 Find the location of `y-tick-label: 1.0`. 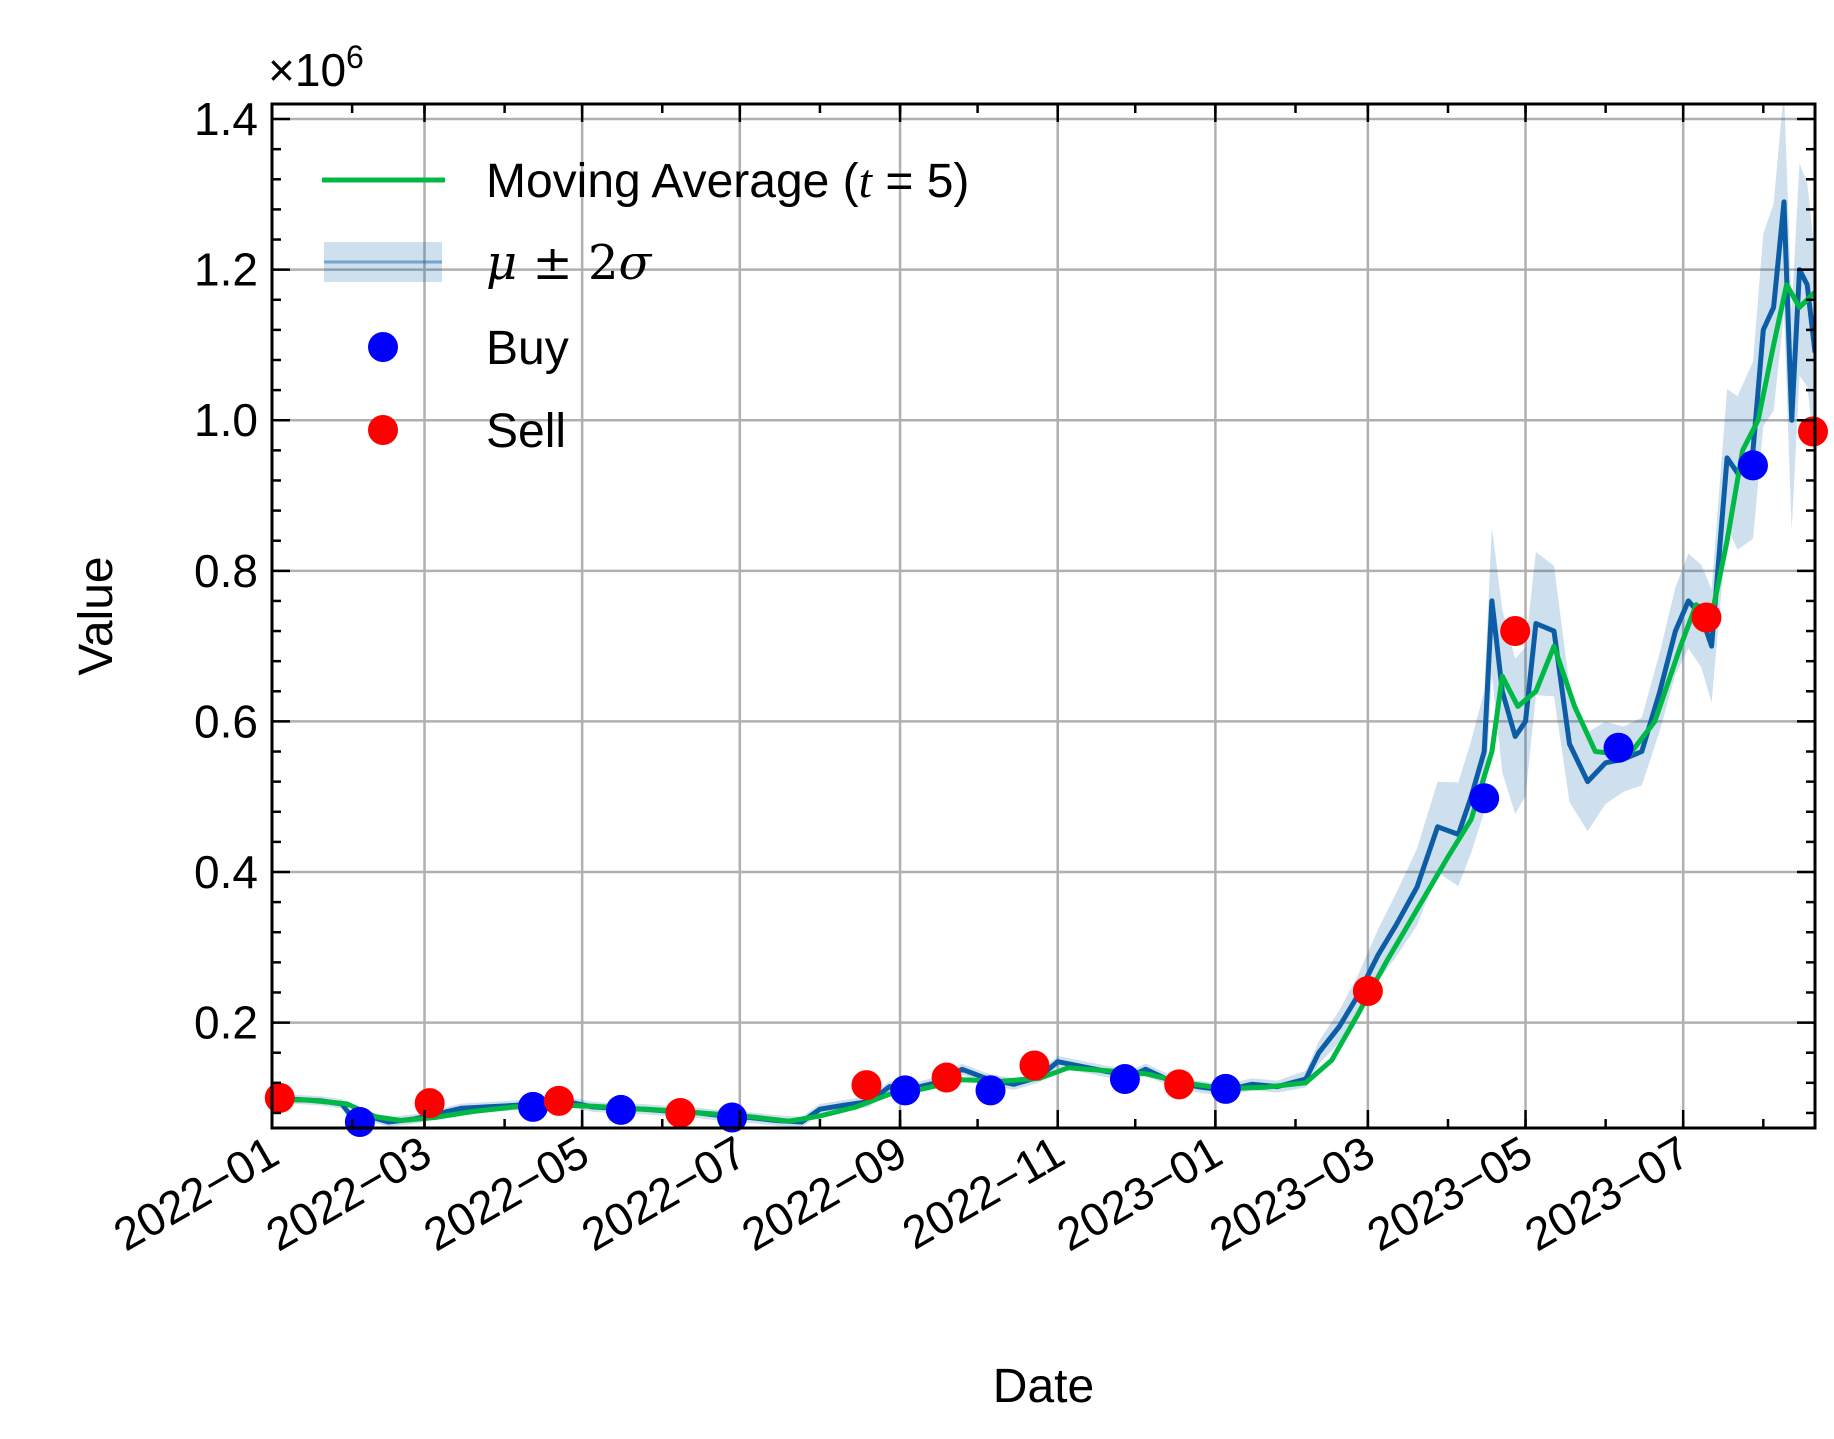

y-tick-label: 1.0 is located at coordinates (226, 420).